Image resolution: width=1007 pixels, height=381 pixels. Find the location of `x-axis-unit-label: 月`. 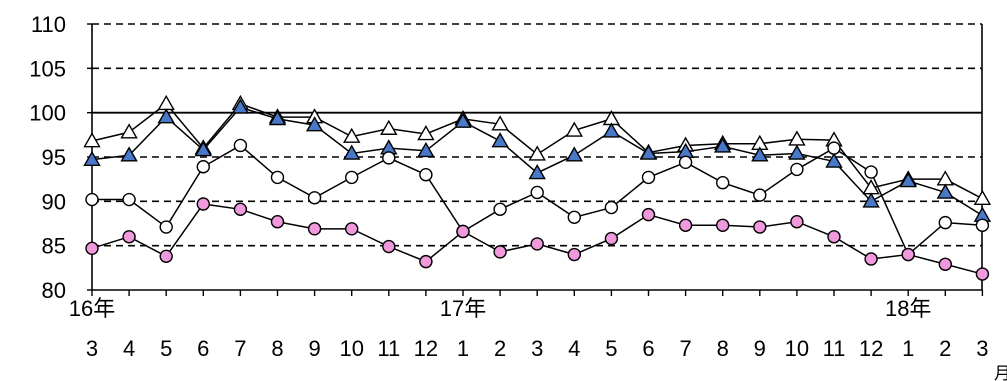

x-axis-unit-label: 月 is located at coordinates (1000, 372).